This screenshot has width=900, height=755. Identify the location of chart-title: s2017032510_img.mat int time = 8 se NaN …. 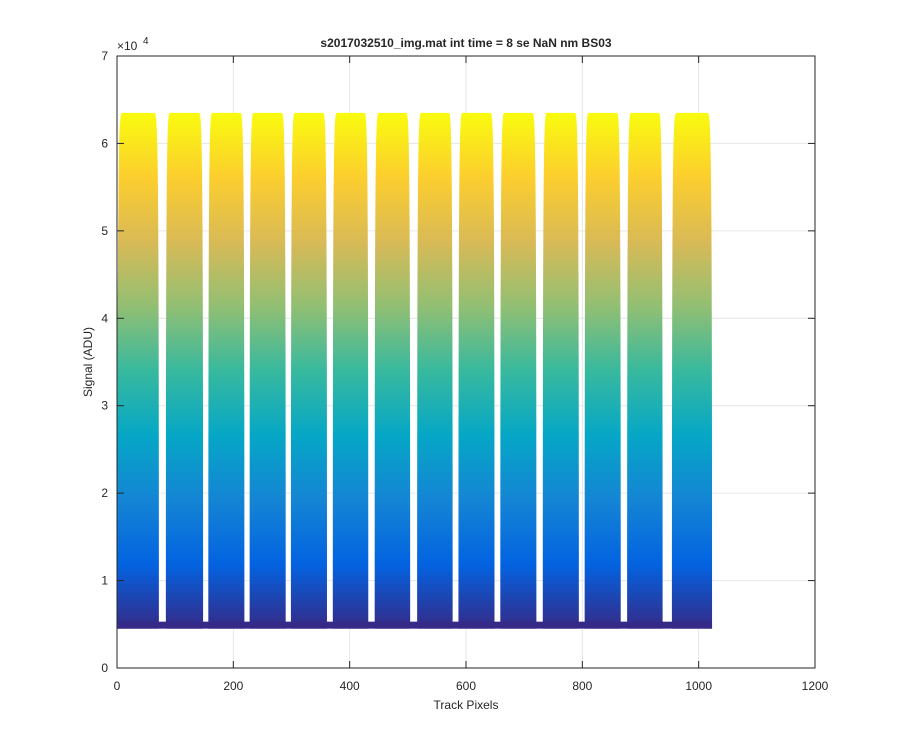
(465, 43).